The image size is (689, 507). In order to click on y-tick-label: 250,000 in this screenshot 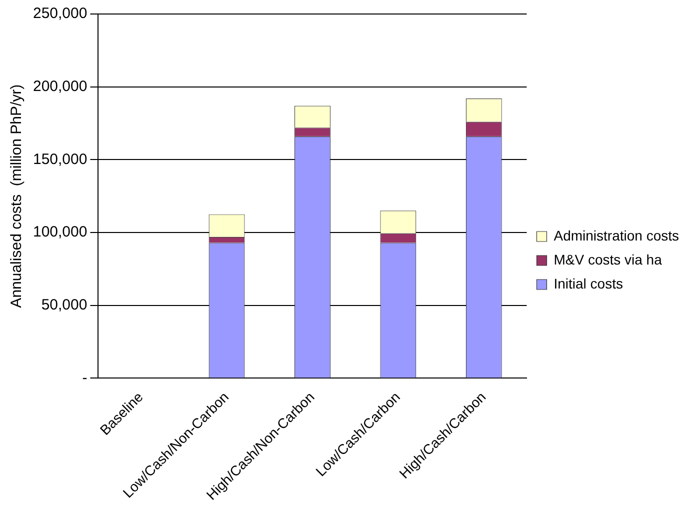, I will do `click(60, 13)`.